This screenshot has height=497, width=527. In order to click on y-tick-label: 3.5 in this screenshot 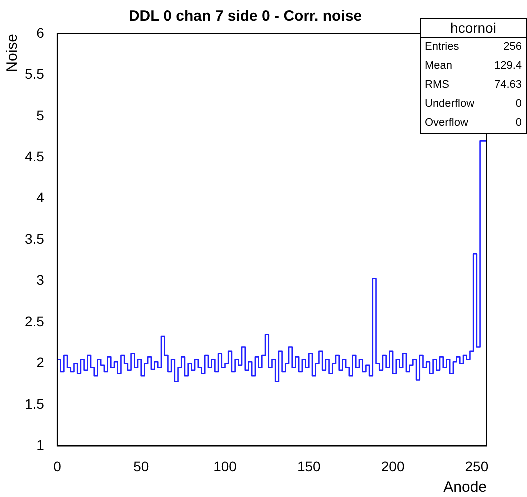, I will do `click(34, 238)`.